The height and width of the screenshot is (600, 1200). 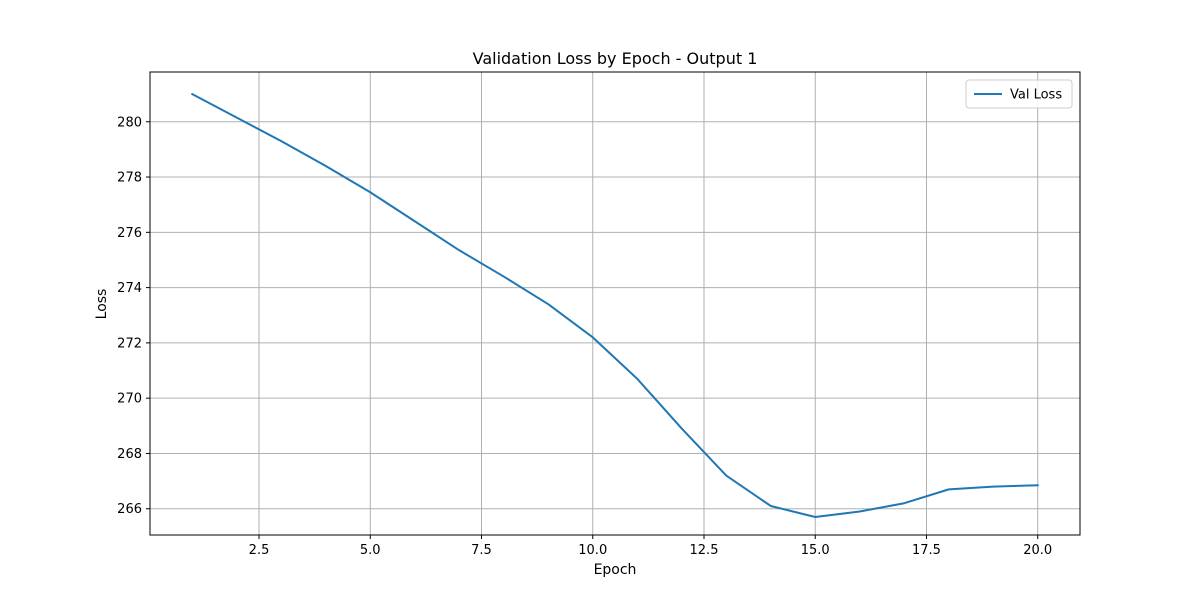 I want to click on y-tick-label: 272, so click(x=129, y=343).